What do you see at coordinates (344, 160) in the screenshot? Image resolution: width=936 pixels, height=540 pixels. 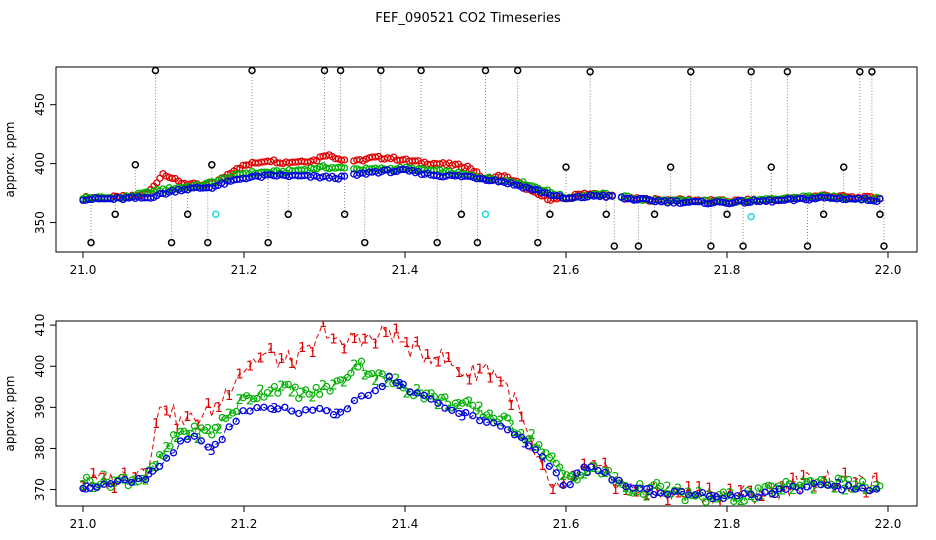 I see `point-s1` at bounding box center [344, 160].